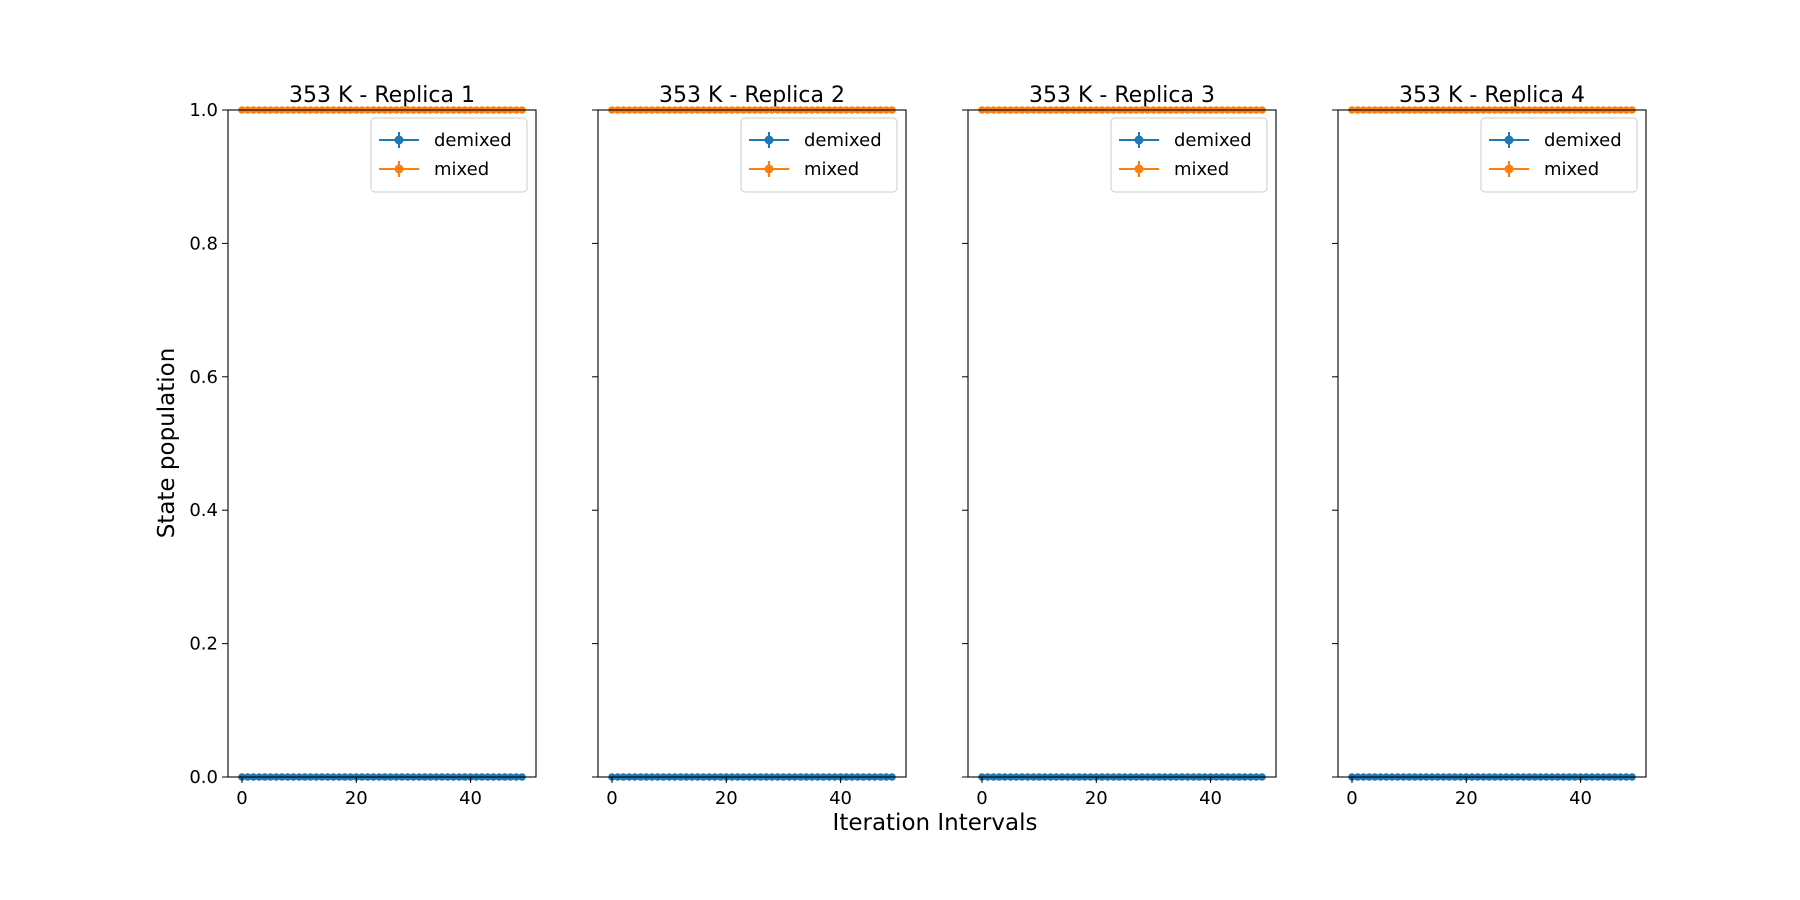 The height and width of the screenshot is (900, 1800). Describe the element at coordinates (203, 377) in the screenshot. I see `y-tick-label: 0.6` at that location.